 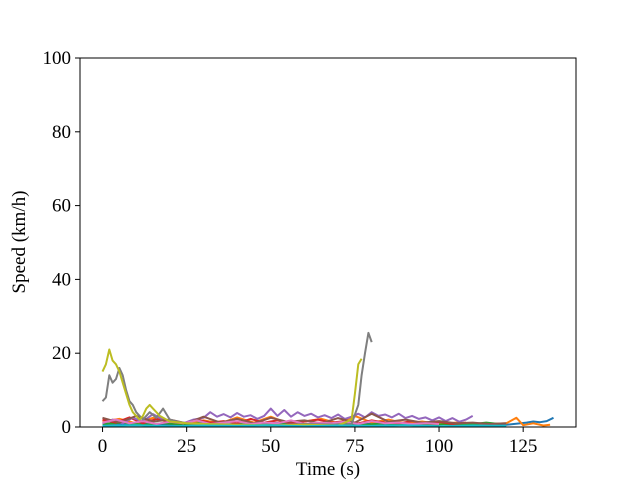 I want to click on x-tick-label: 100, so click(x=439, y=446).